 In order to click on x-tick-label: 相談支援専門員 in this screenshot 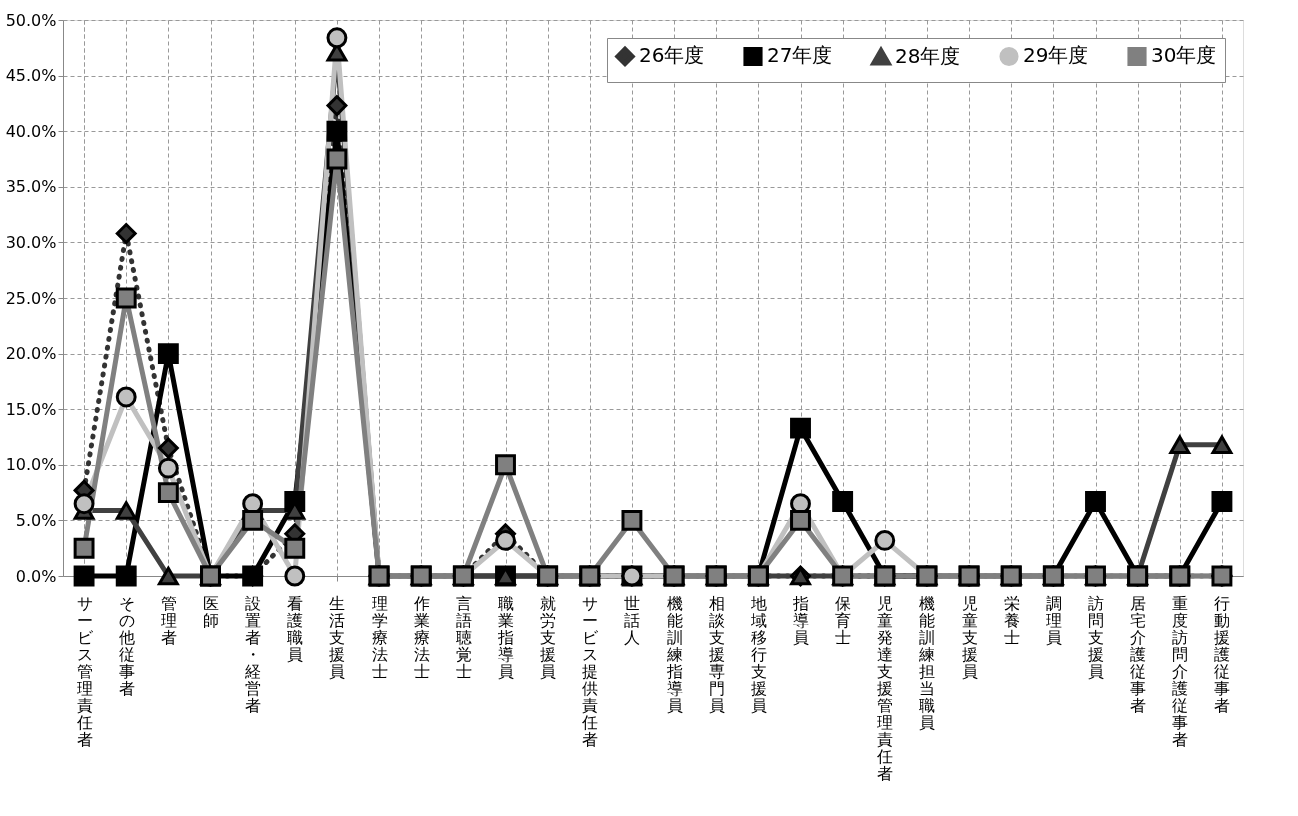, I will do `click(716, 654)`.